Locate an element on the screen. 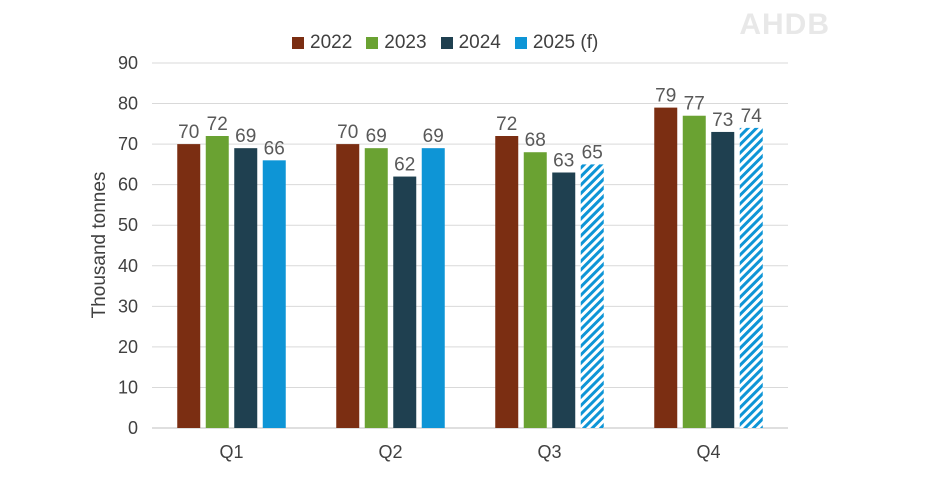 The image size is (925, 484). bar-q4-2024 is located at coordinates (723, 279).